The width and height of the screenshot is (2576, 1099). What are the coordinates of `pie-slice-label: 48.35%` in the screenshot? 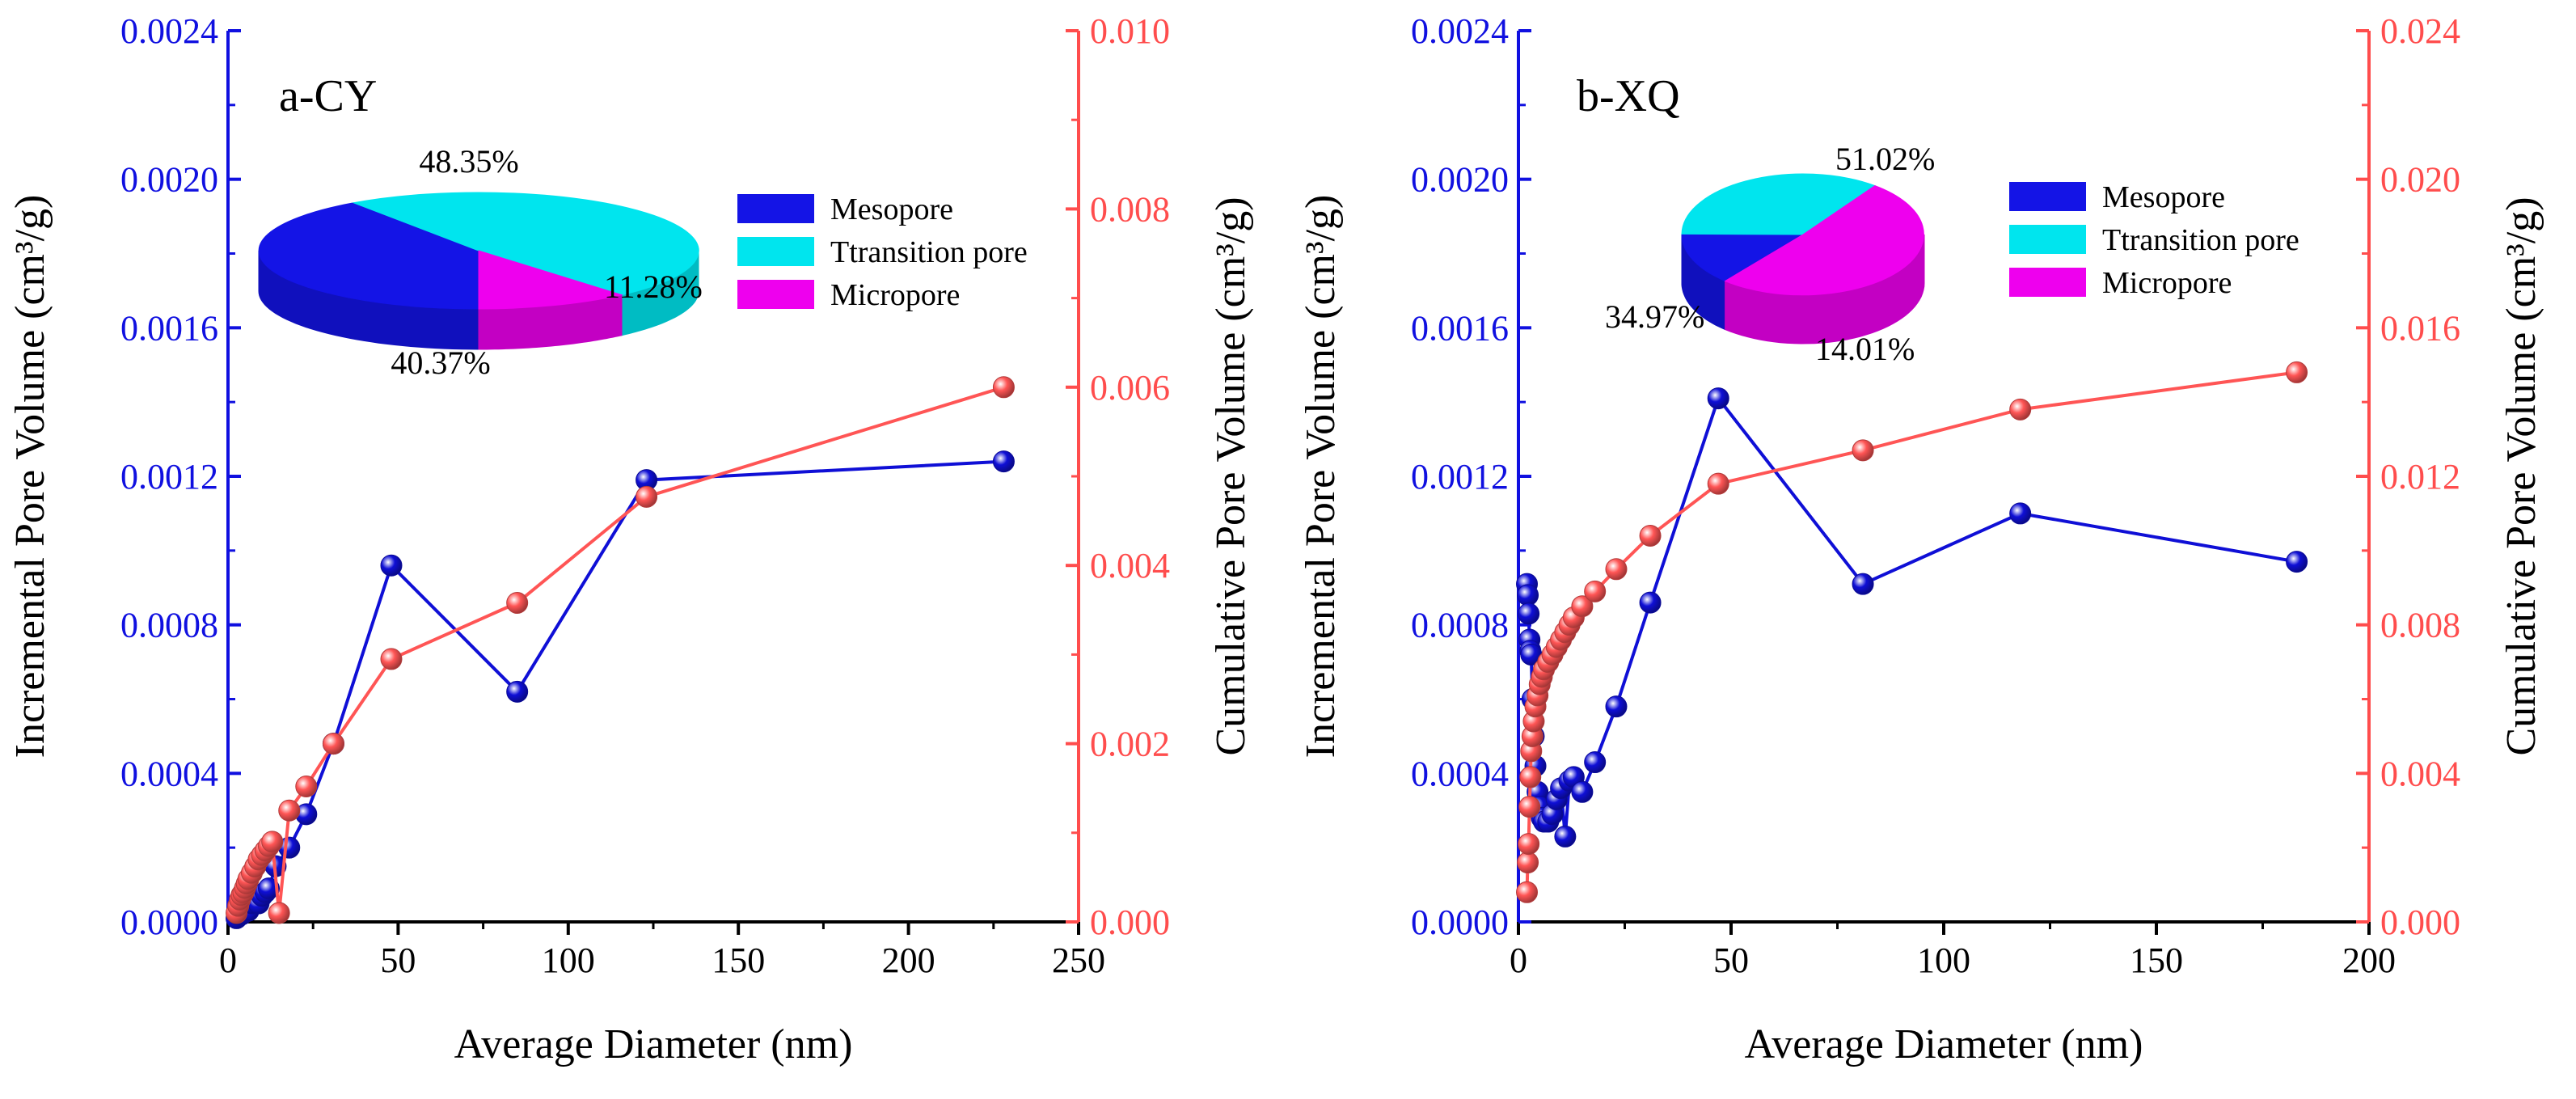 It's located at (468, 161).